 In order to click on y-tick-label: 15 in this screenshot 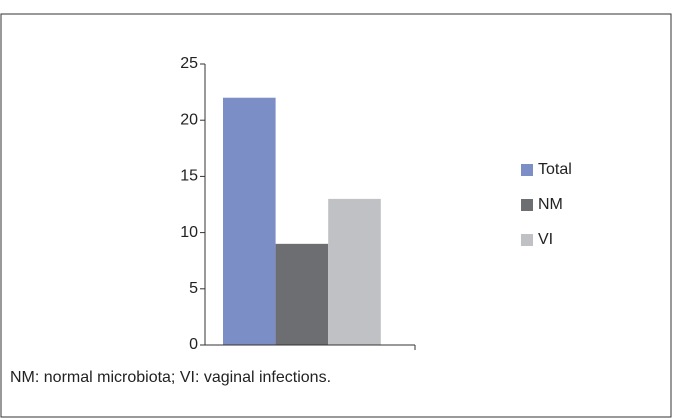, I will do `click(189, 176)`.